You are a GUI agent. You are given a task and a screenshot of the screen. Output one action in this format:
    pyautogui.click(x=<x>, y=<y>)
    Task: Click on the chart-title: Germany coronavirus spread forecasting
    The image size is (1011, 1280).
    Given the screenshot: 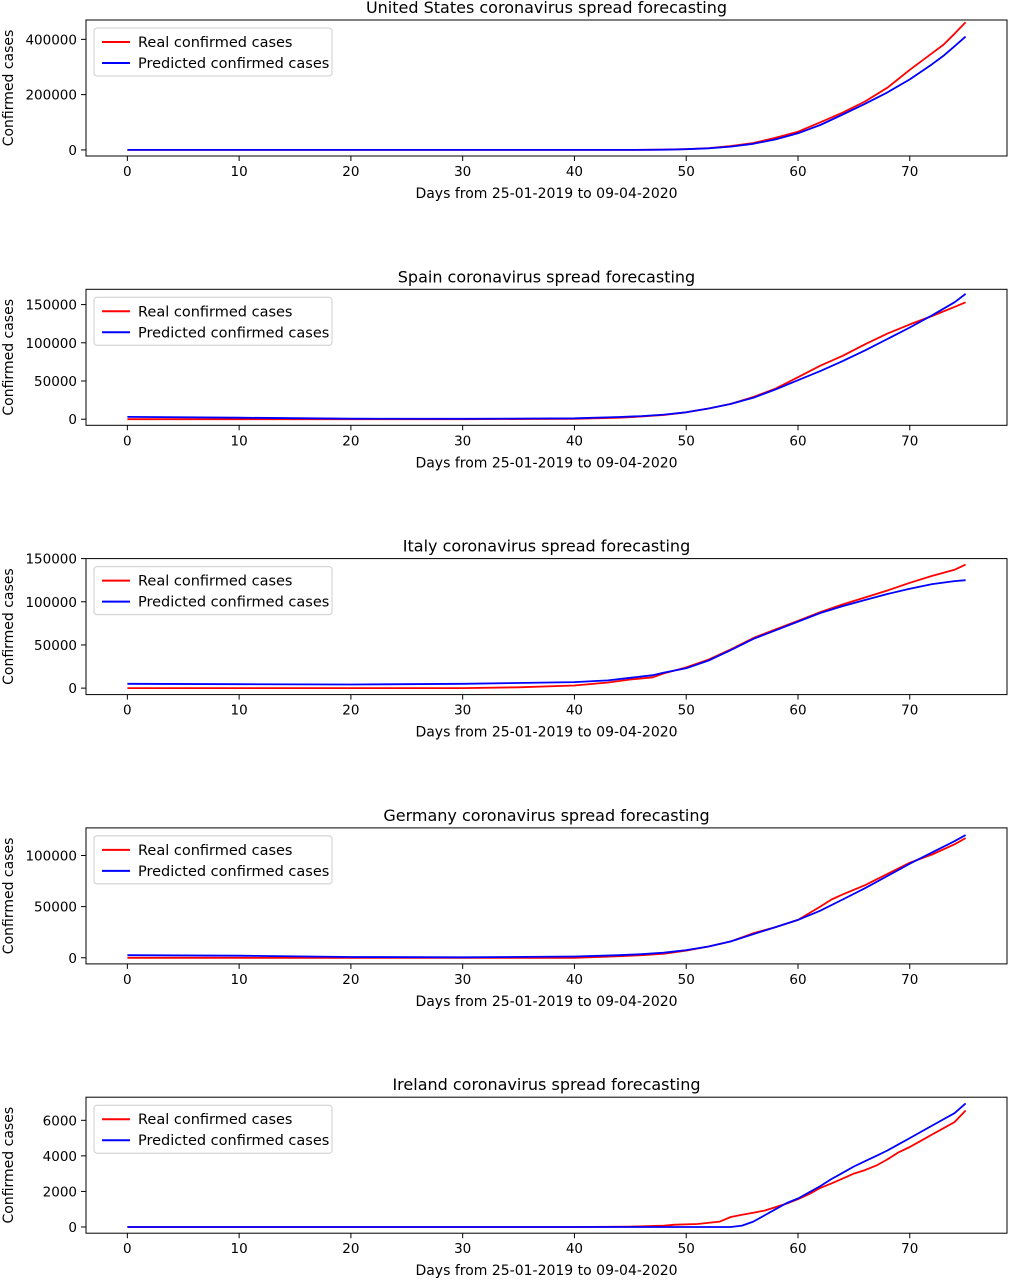 What is the action you would take?
    pyautogui.click(x=546, y=815)
    